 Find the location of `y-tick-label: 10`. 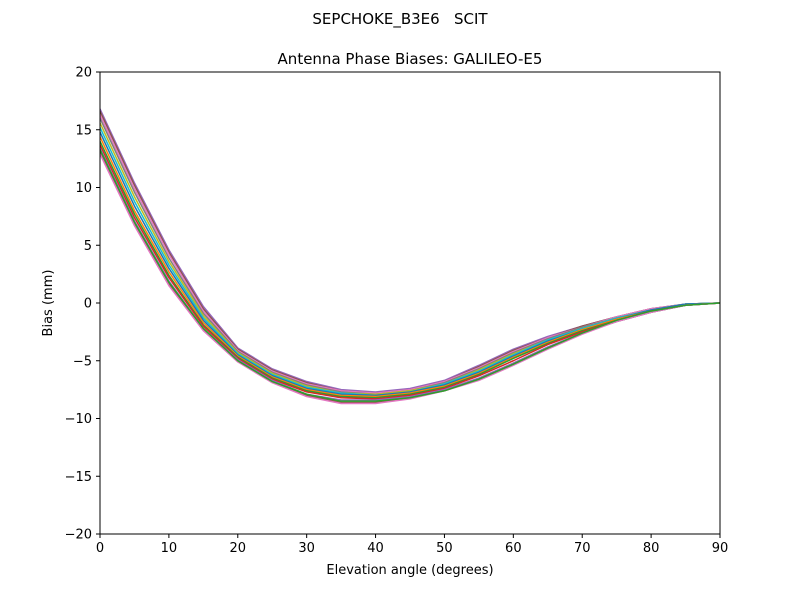

y-tick-label: 10 is located at coordinates (83, 188).